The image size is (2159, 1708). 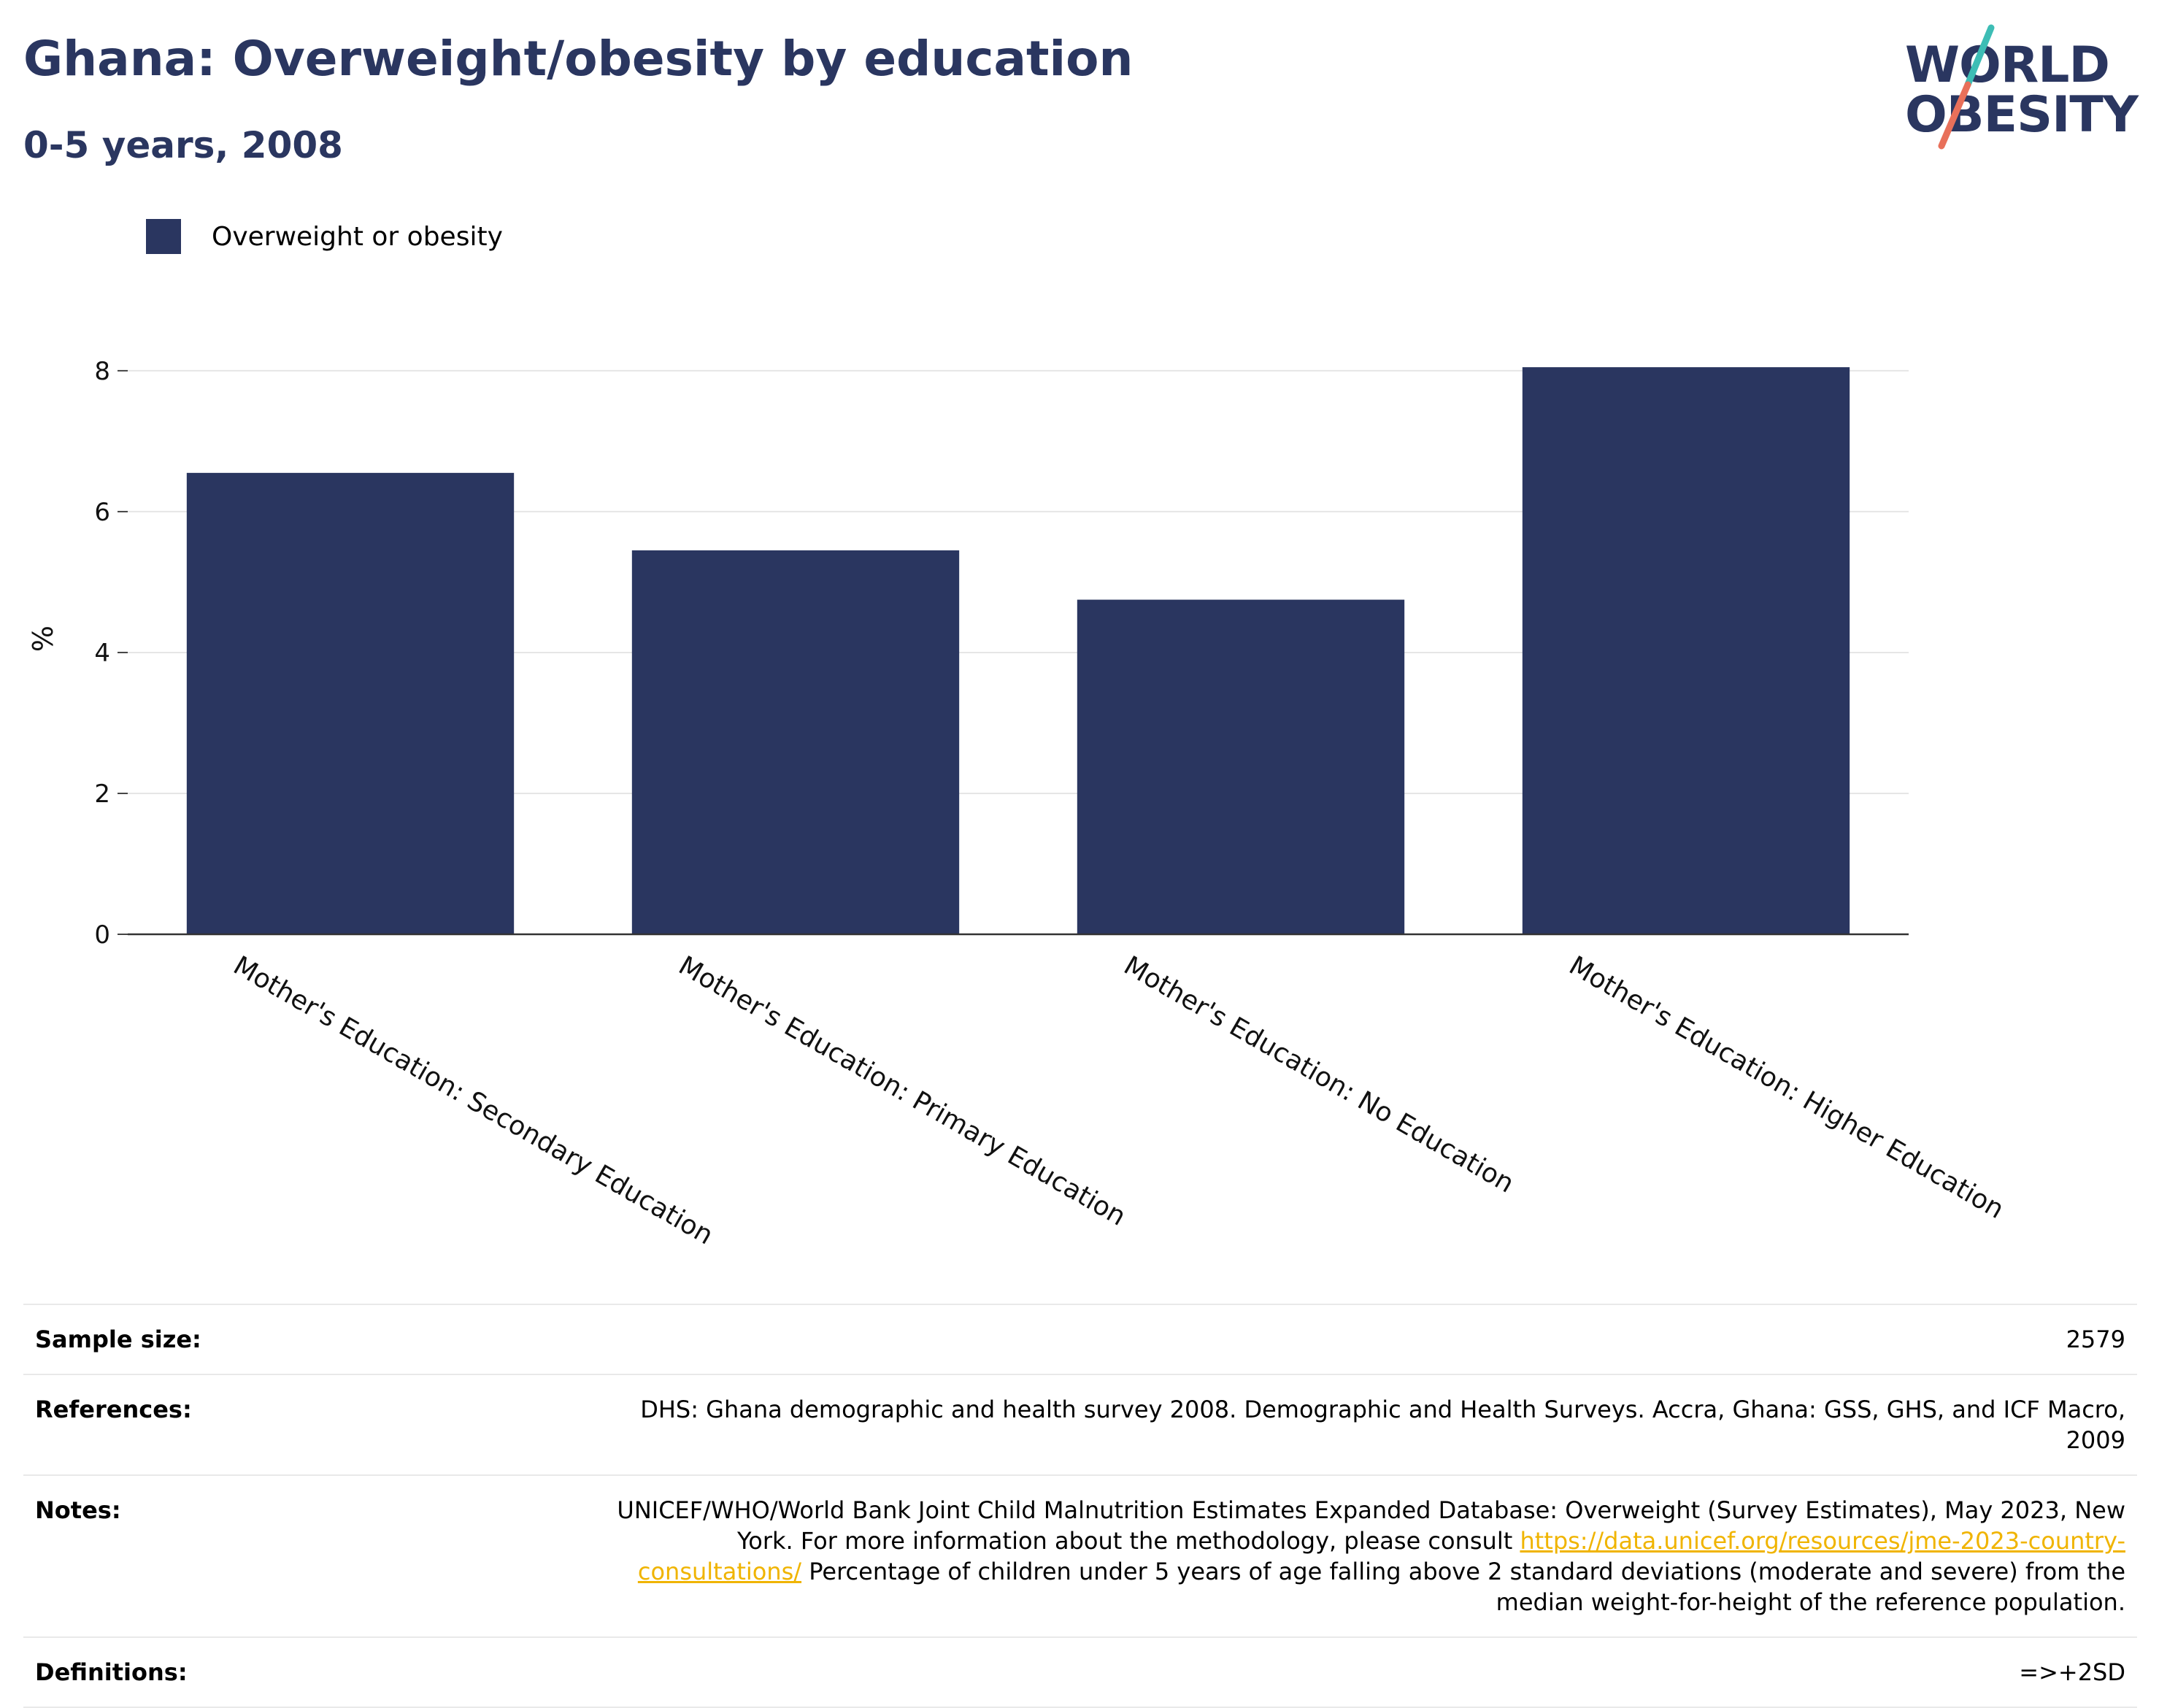 I want to click on y-tick-label: 2, so click(x=102, y=794).